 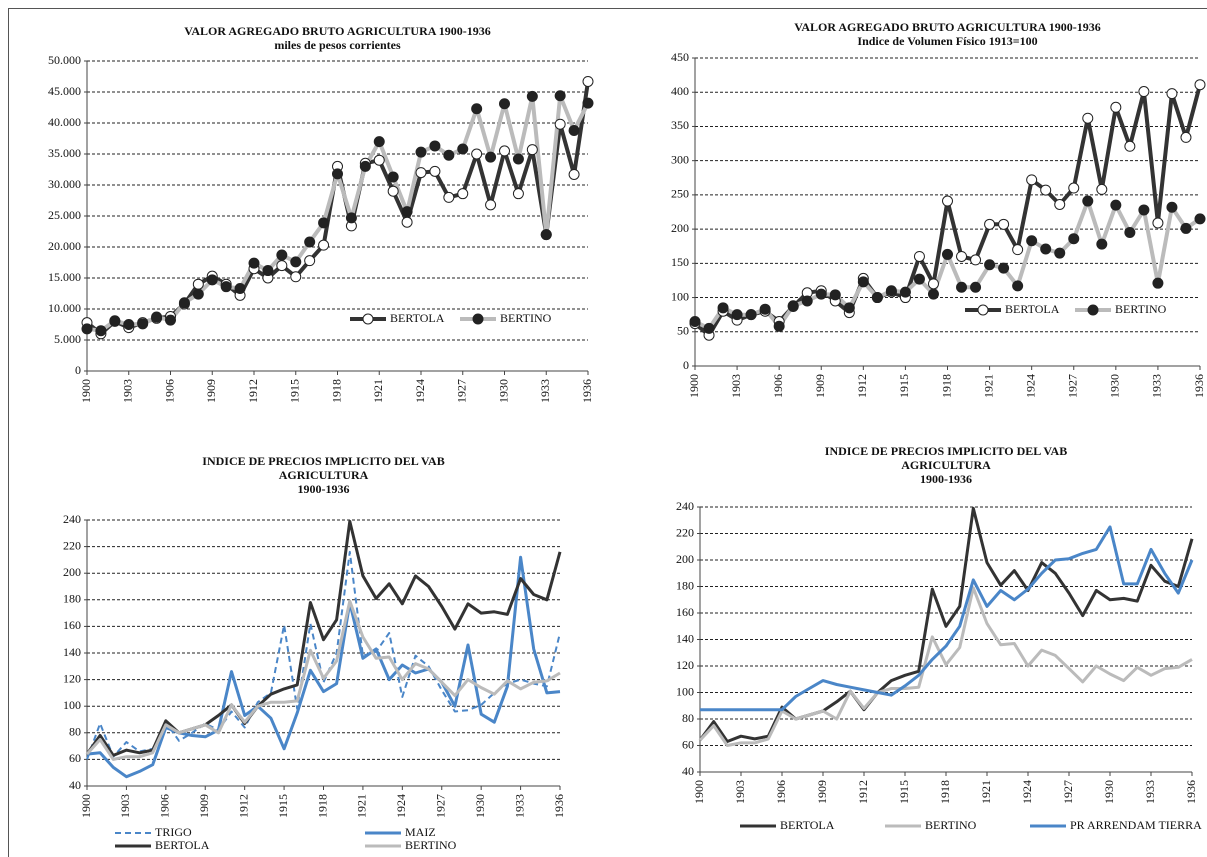 I want to click on y-tick-label: 160, so click(x=72, y=625).